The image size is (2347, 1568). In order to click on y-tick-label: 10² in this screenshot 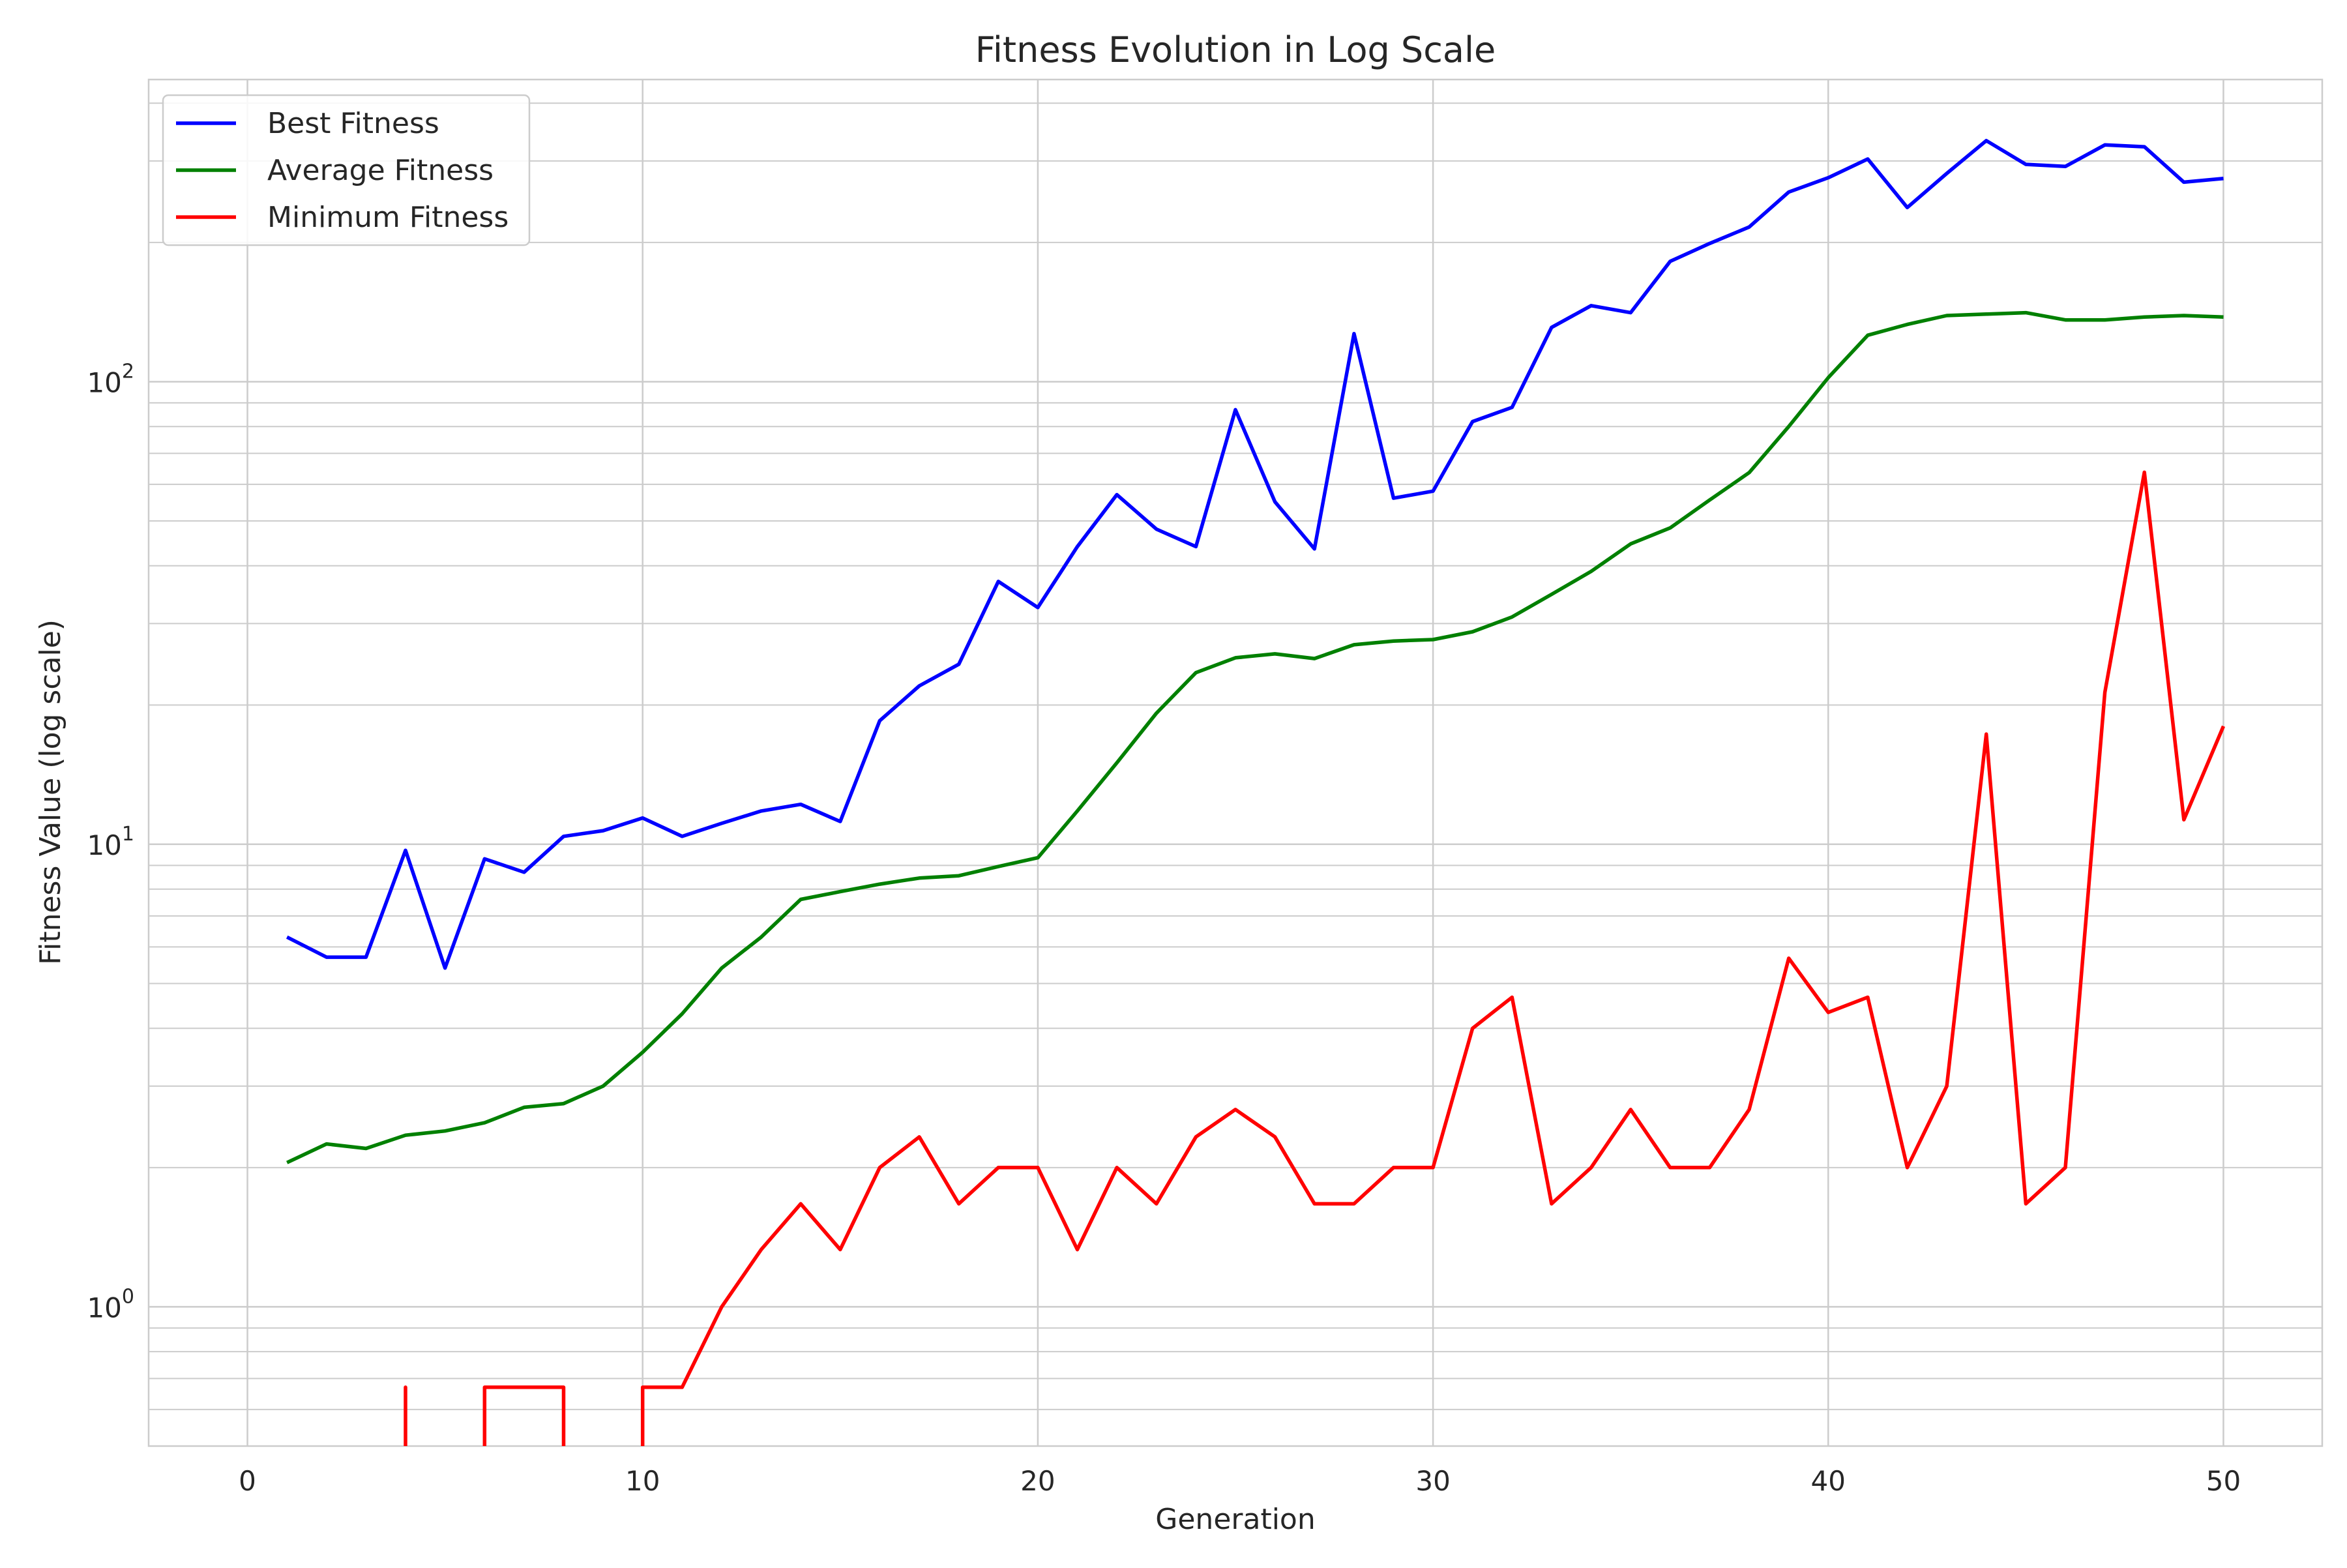, I will do `click(110, 379)`.